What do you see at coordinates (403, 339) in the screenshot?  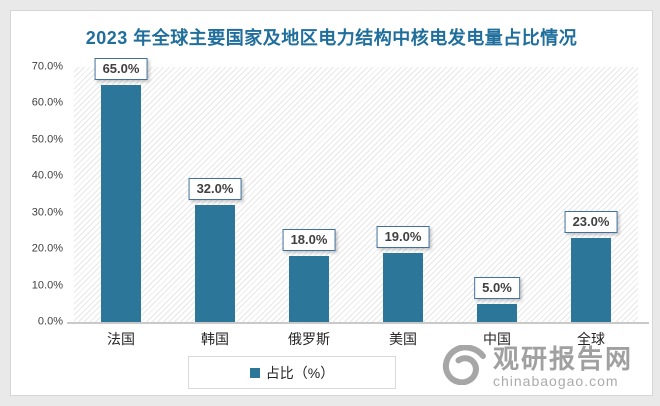 I see `x-tick-label: 美国` at bounding box center [403, 339].